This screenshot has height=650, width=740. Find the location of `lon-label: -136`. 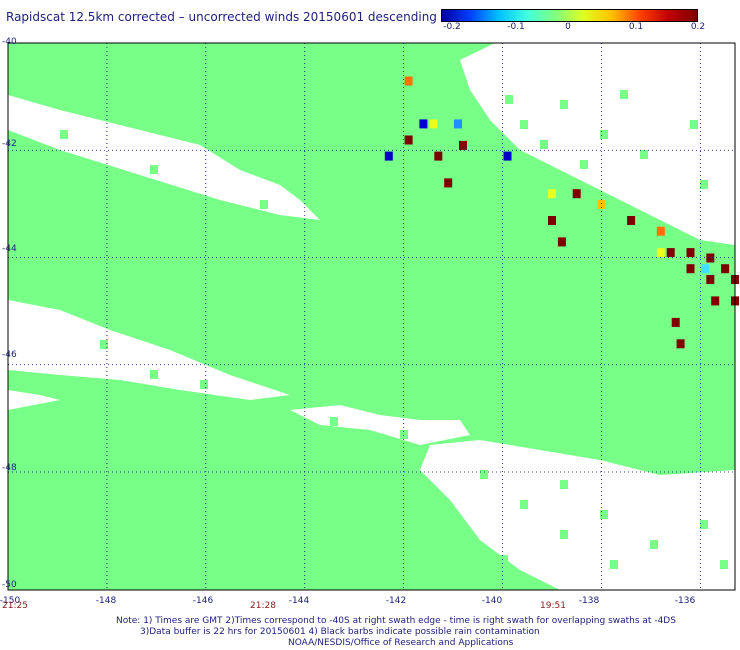

lon-label: -136 is located at coordinates (685, 601).